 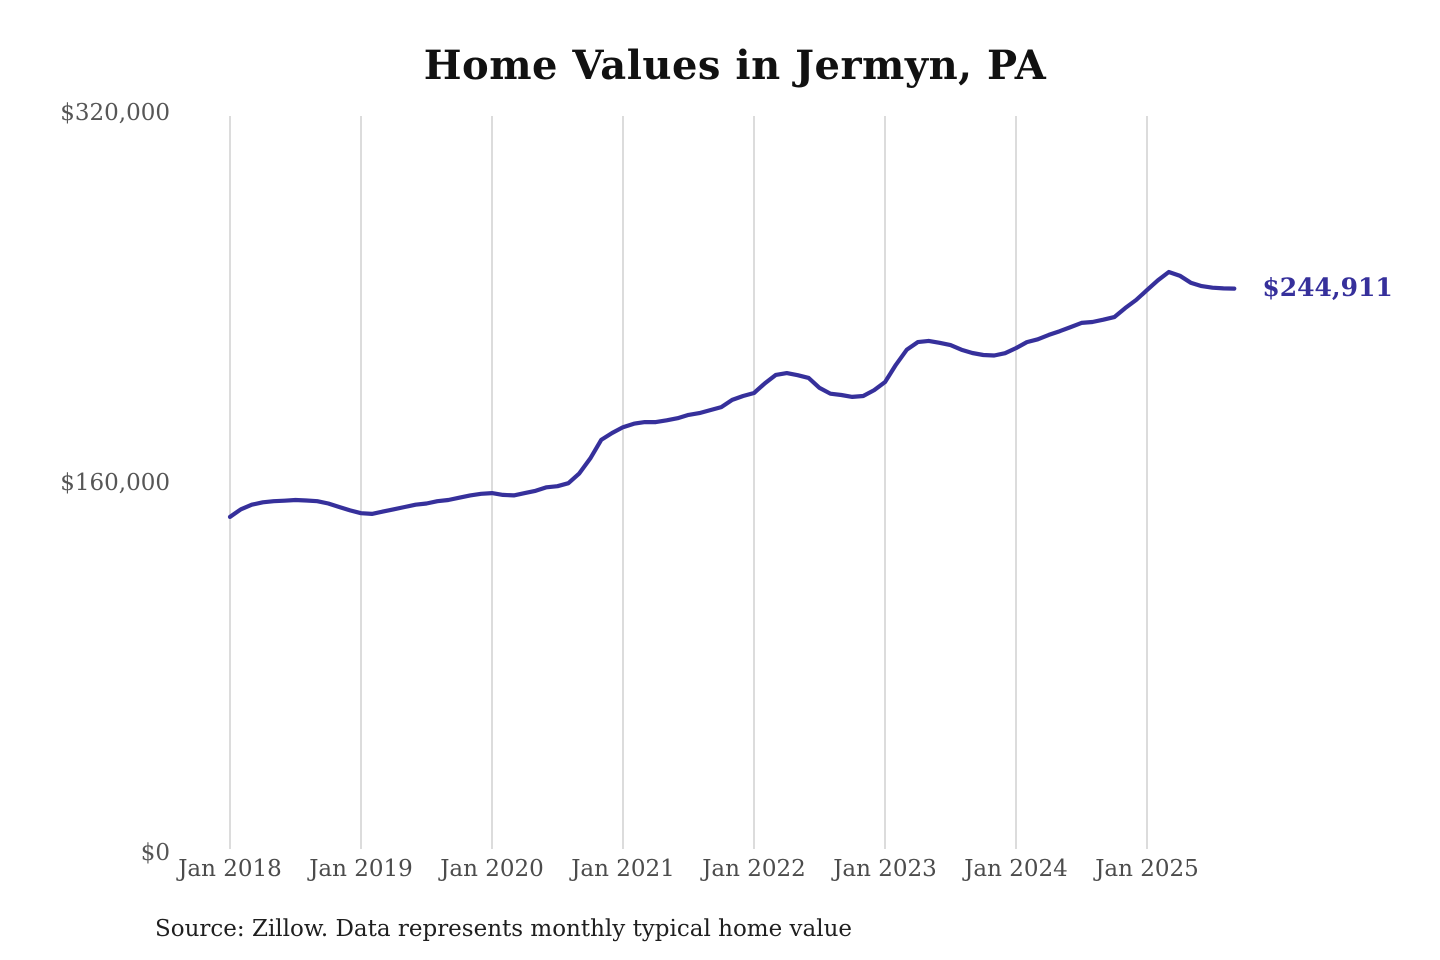 What do you see at coordinates (754, 869) in the screenshot?
I see `x-axis-label-jan-2022: Jan 2022` at bounding box center [754, 869].